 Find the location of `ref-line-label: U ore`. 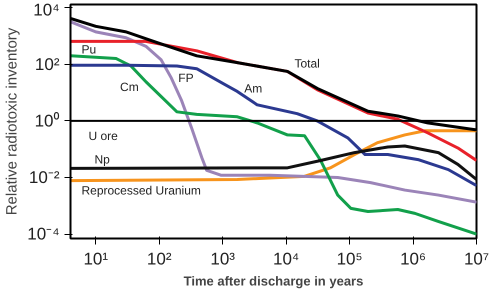

ref-line-label: U ore is located at coordinates (103, 135).